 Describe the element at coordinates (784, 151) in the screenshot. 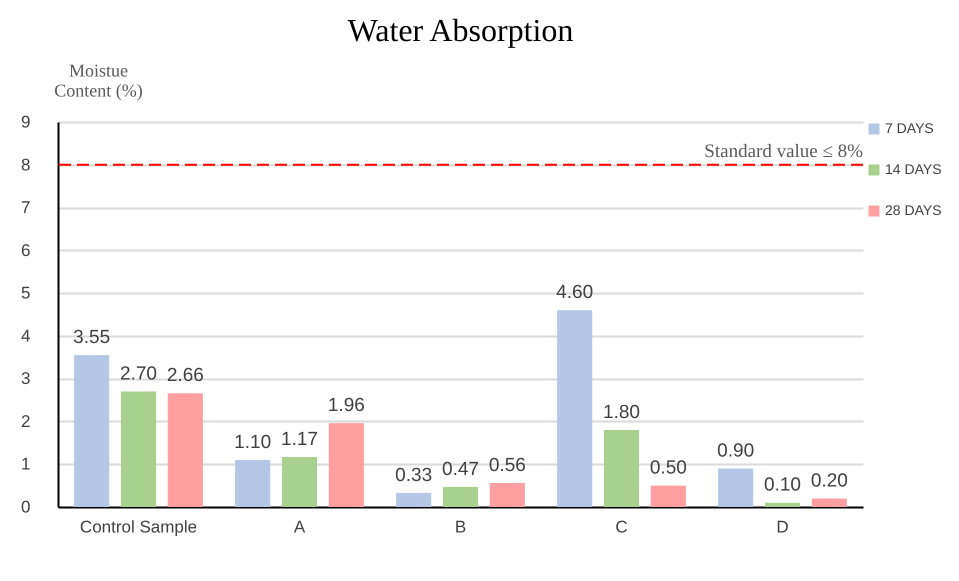

I see `ref-line-label: Standard value ≤ 8%` at that location.